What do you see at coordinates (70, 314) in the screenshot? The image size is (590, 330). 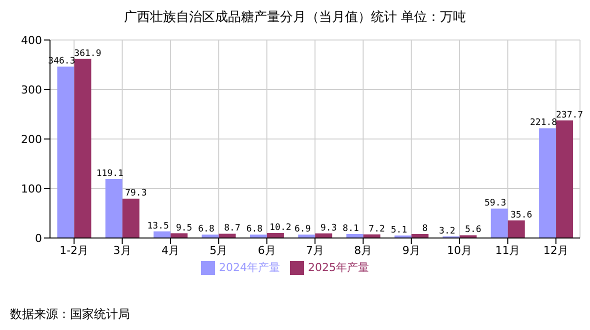 I see `source-note: 数据来源：国家统计局` at bounding box center [70, 314].